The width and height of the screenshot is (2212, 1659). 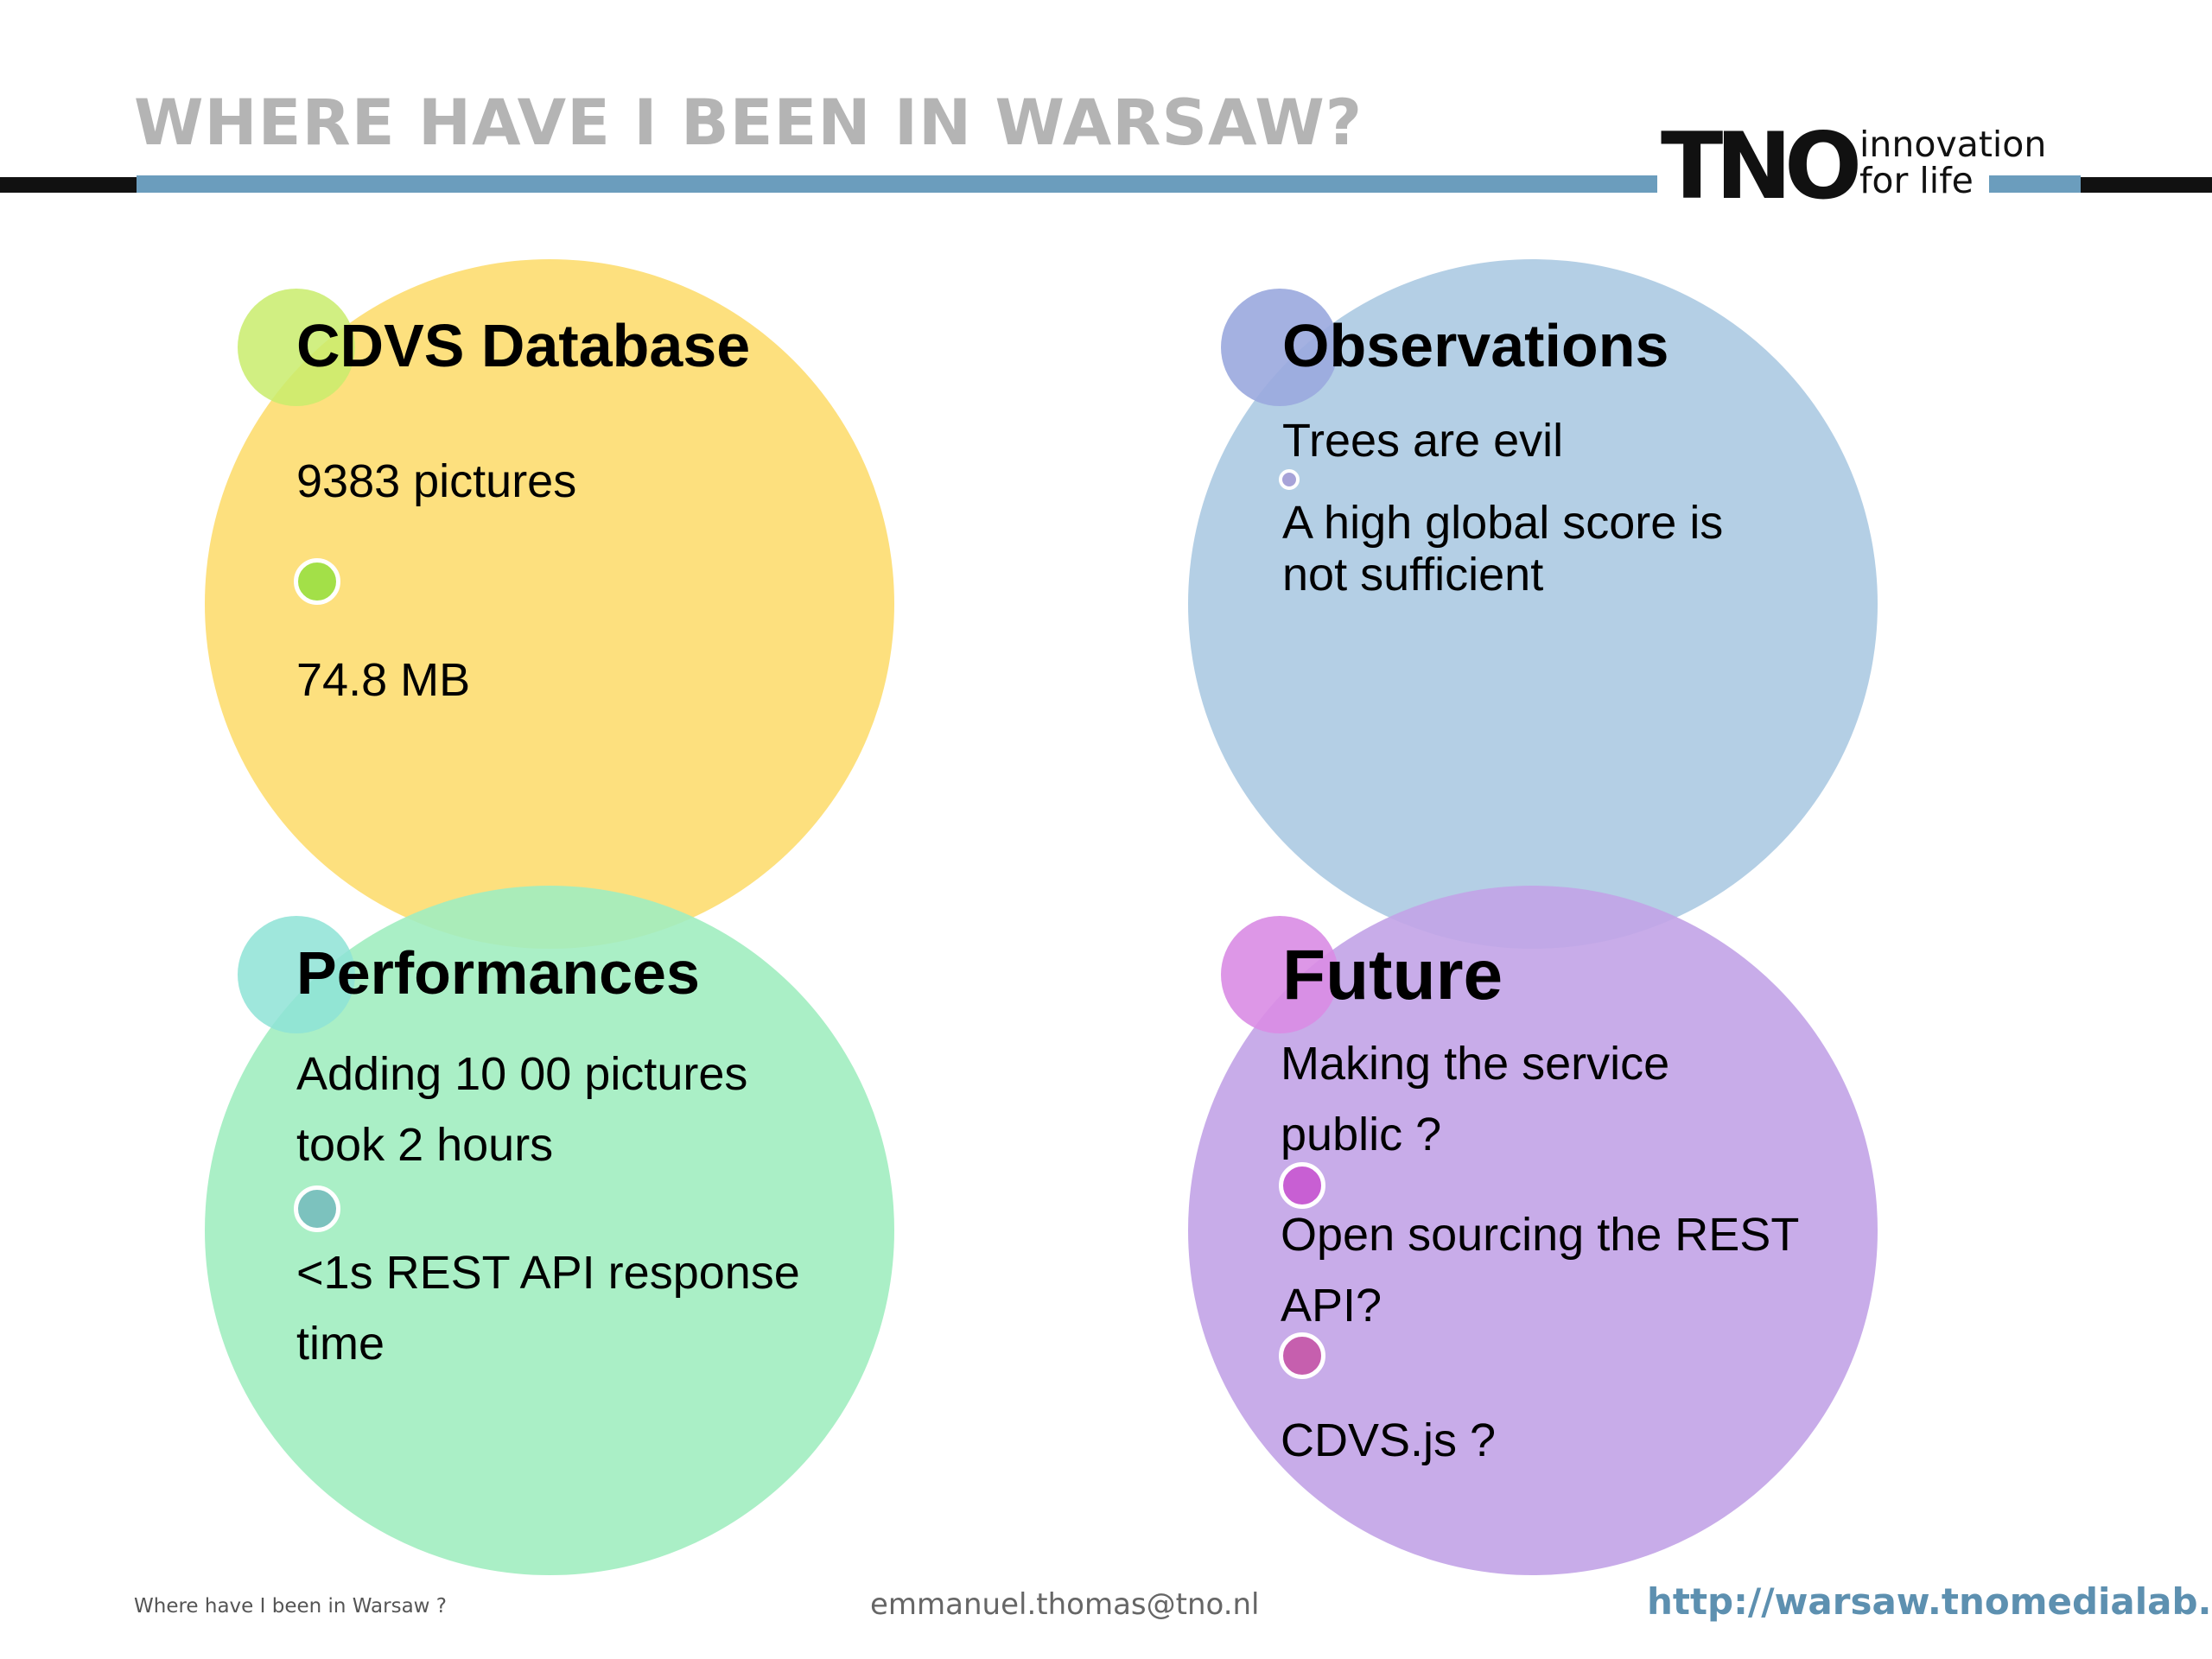 I want to click on performances-item-adding-line2: took 2 hours, so click(x=425, y=1145).